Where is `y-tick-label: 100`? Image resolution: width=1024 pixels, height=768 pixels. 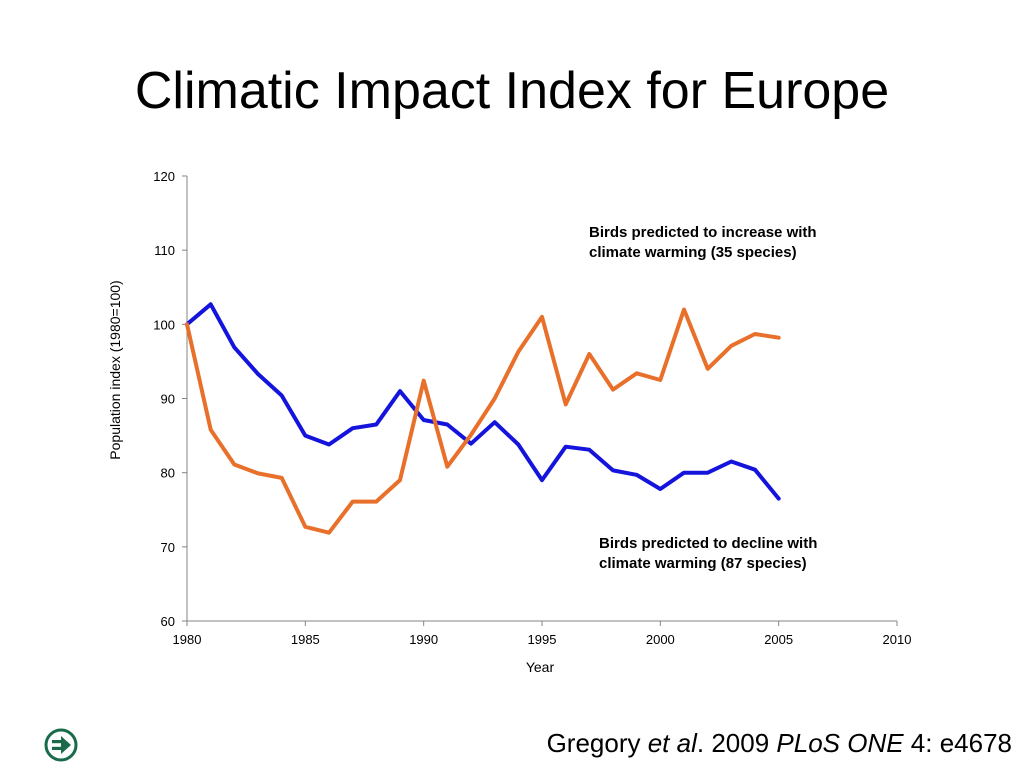
y-tick-label: 100 is located at coordinates (164, 324).